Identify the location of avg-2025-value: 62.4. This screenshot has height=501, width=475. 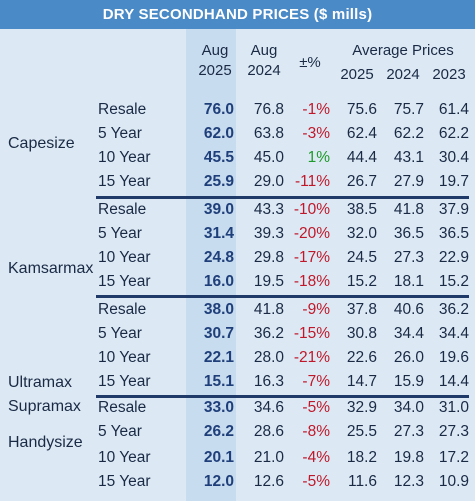
(361, 133).